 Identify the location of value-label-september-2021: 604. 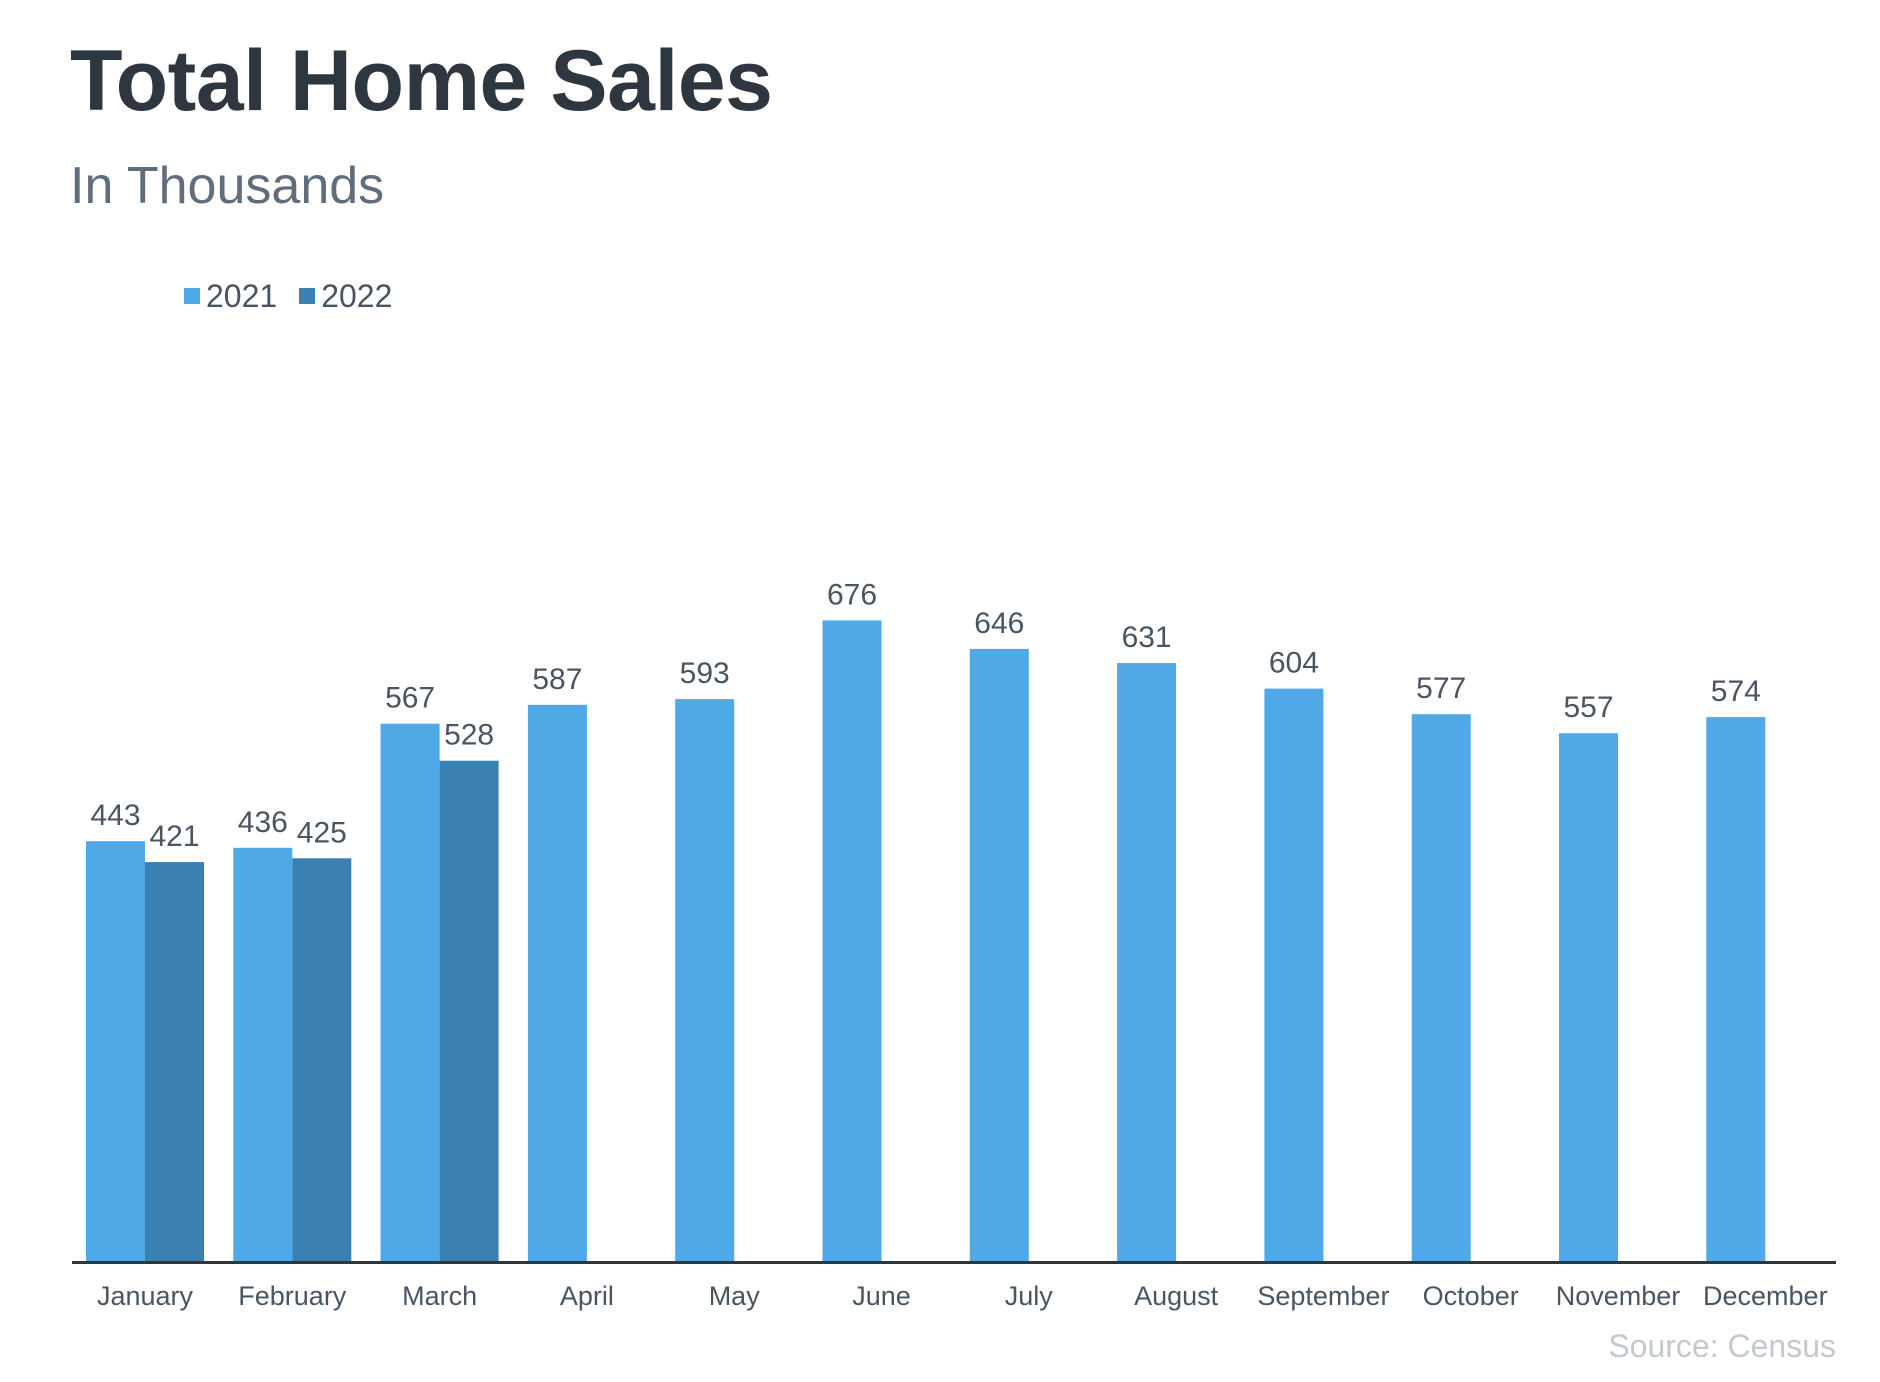
(1294, 663).